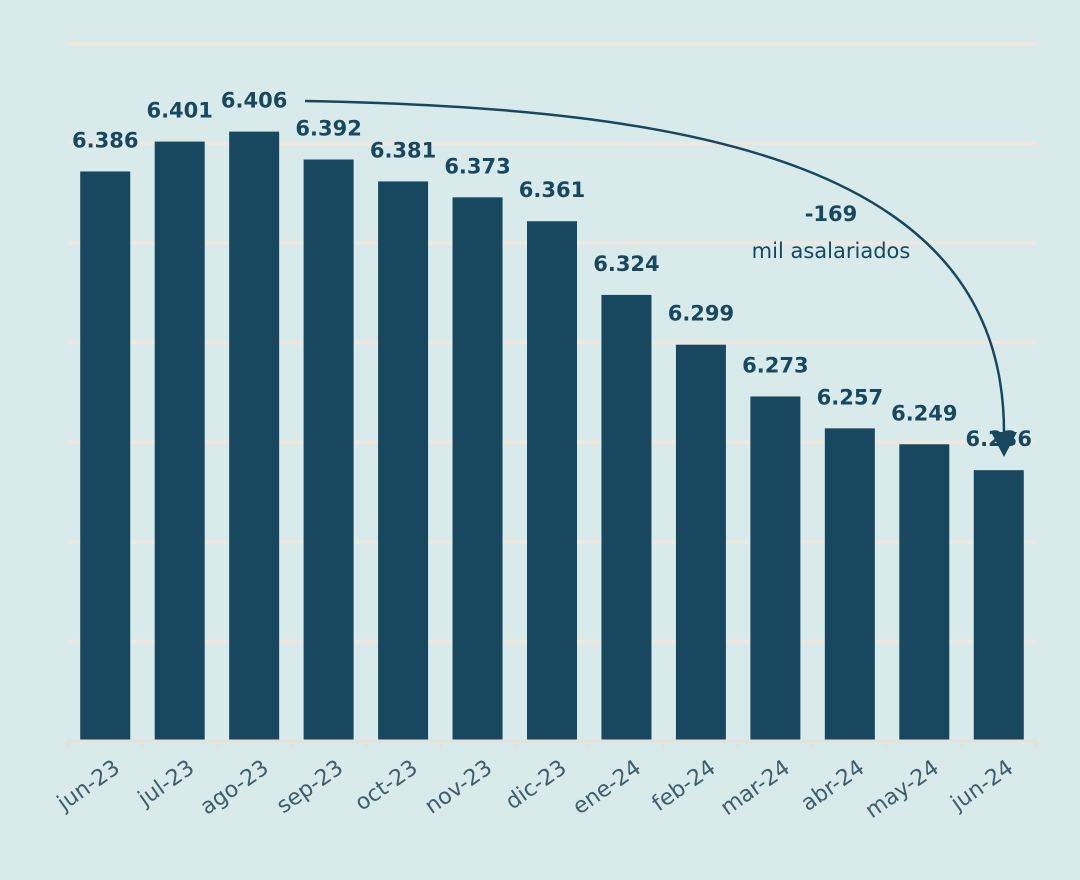 The image size is (1080, 880). What do you see at coordinates (924, 413) in the screenshot?
I see `value-label-may-24: 6.249` at bounding box center [924, 413].